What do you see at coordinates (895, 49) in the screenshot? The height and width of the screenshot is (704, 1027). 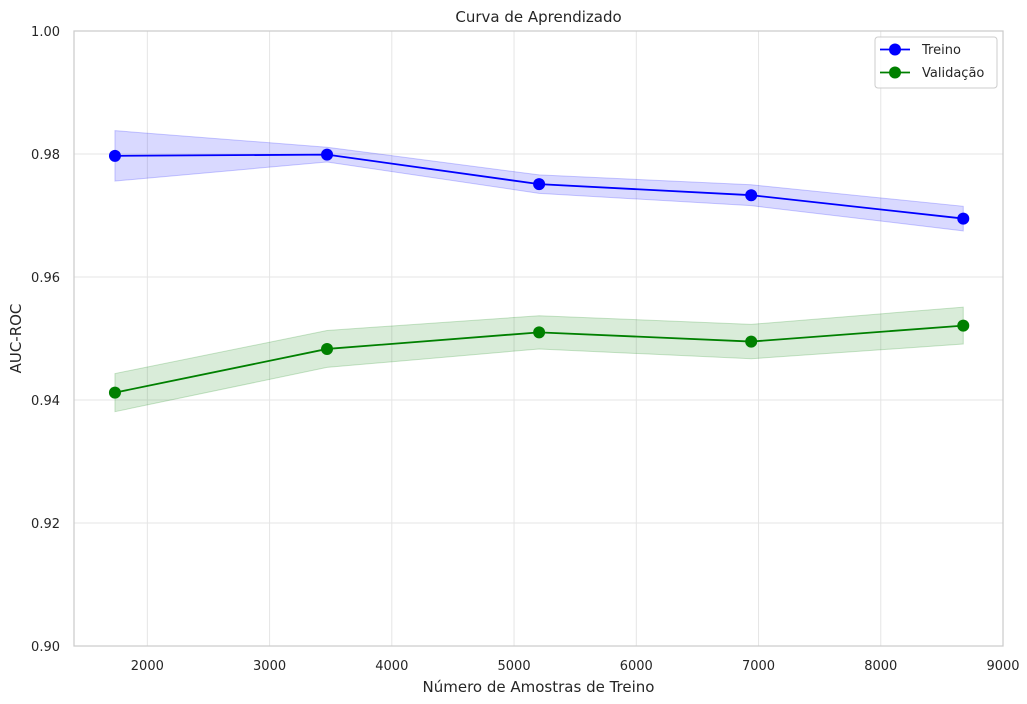 I see `legend-marker-treino` at bounding box center [895, 49].